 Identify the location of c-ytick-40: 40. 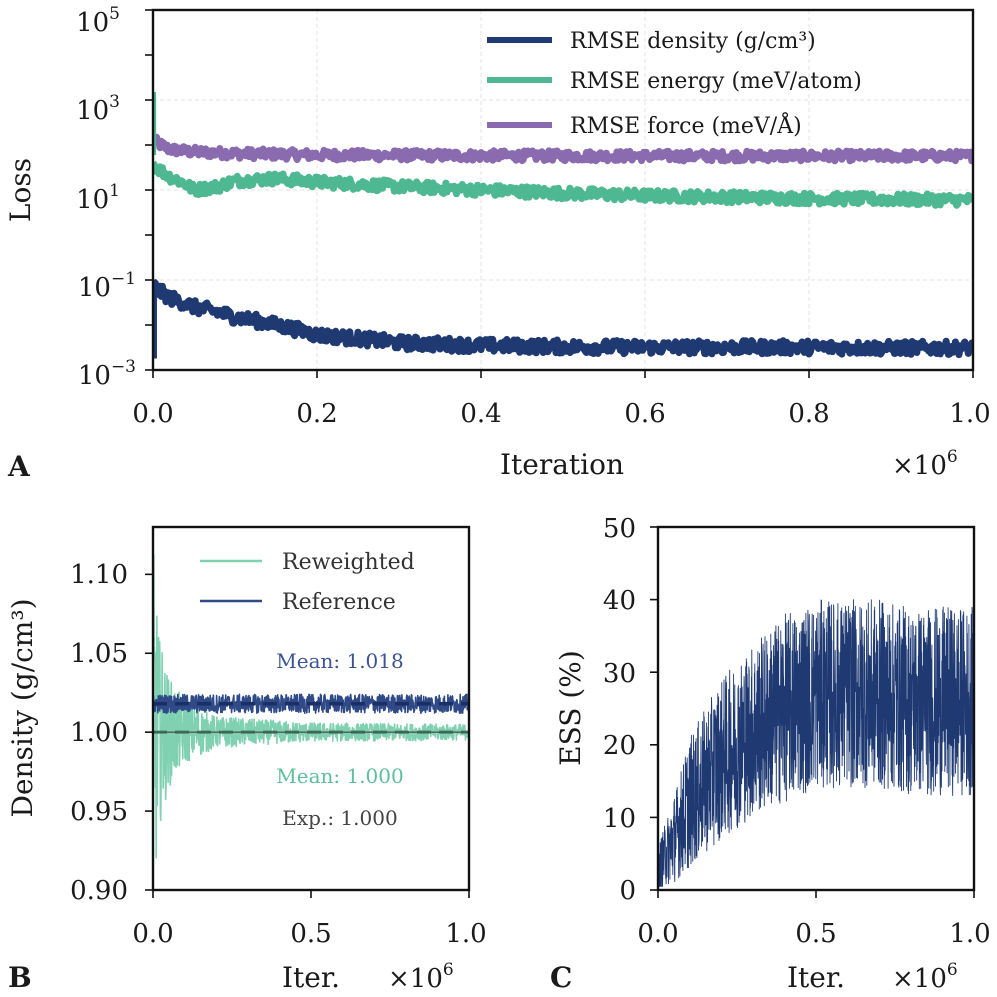
(619, 601).